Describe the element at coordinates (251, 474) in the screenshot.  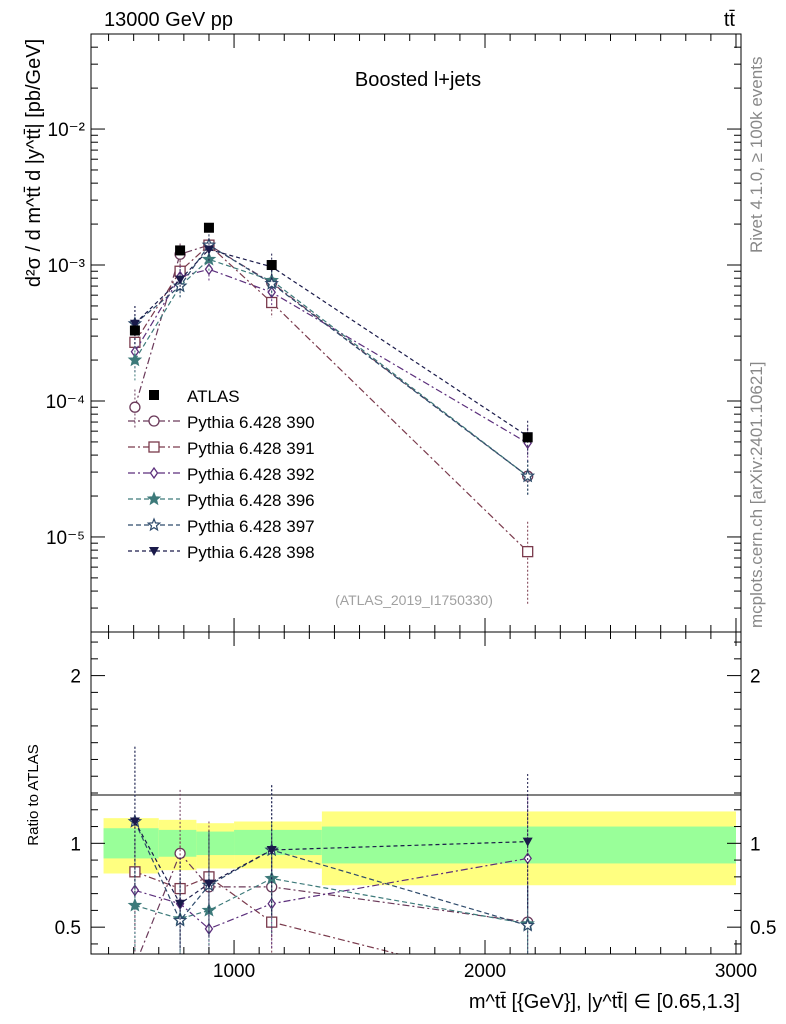
I see `legend-series-label: Pythia 6.428 392` at that location.